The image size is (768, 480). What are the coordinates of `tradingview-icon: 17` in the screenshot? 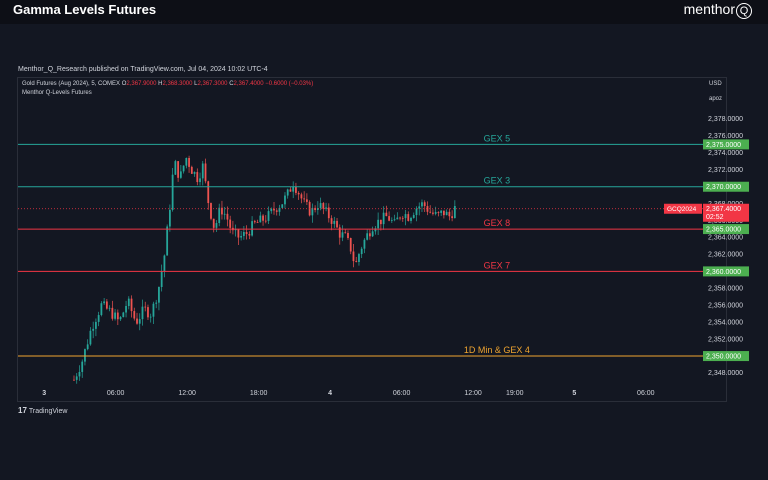 It's located at (22, 410).